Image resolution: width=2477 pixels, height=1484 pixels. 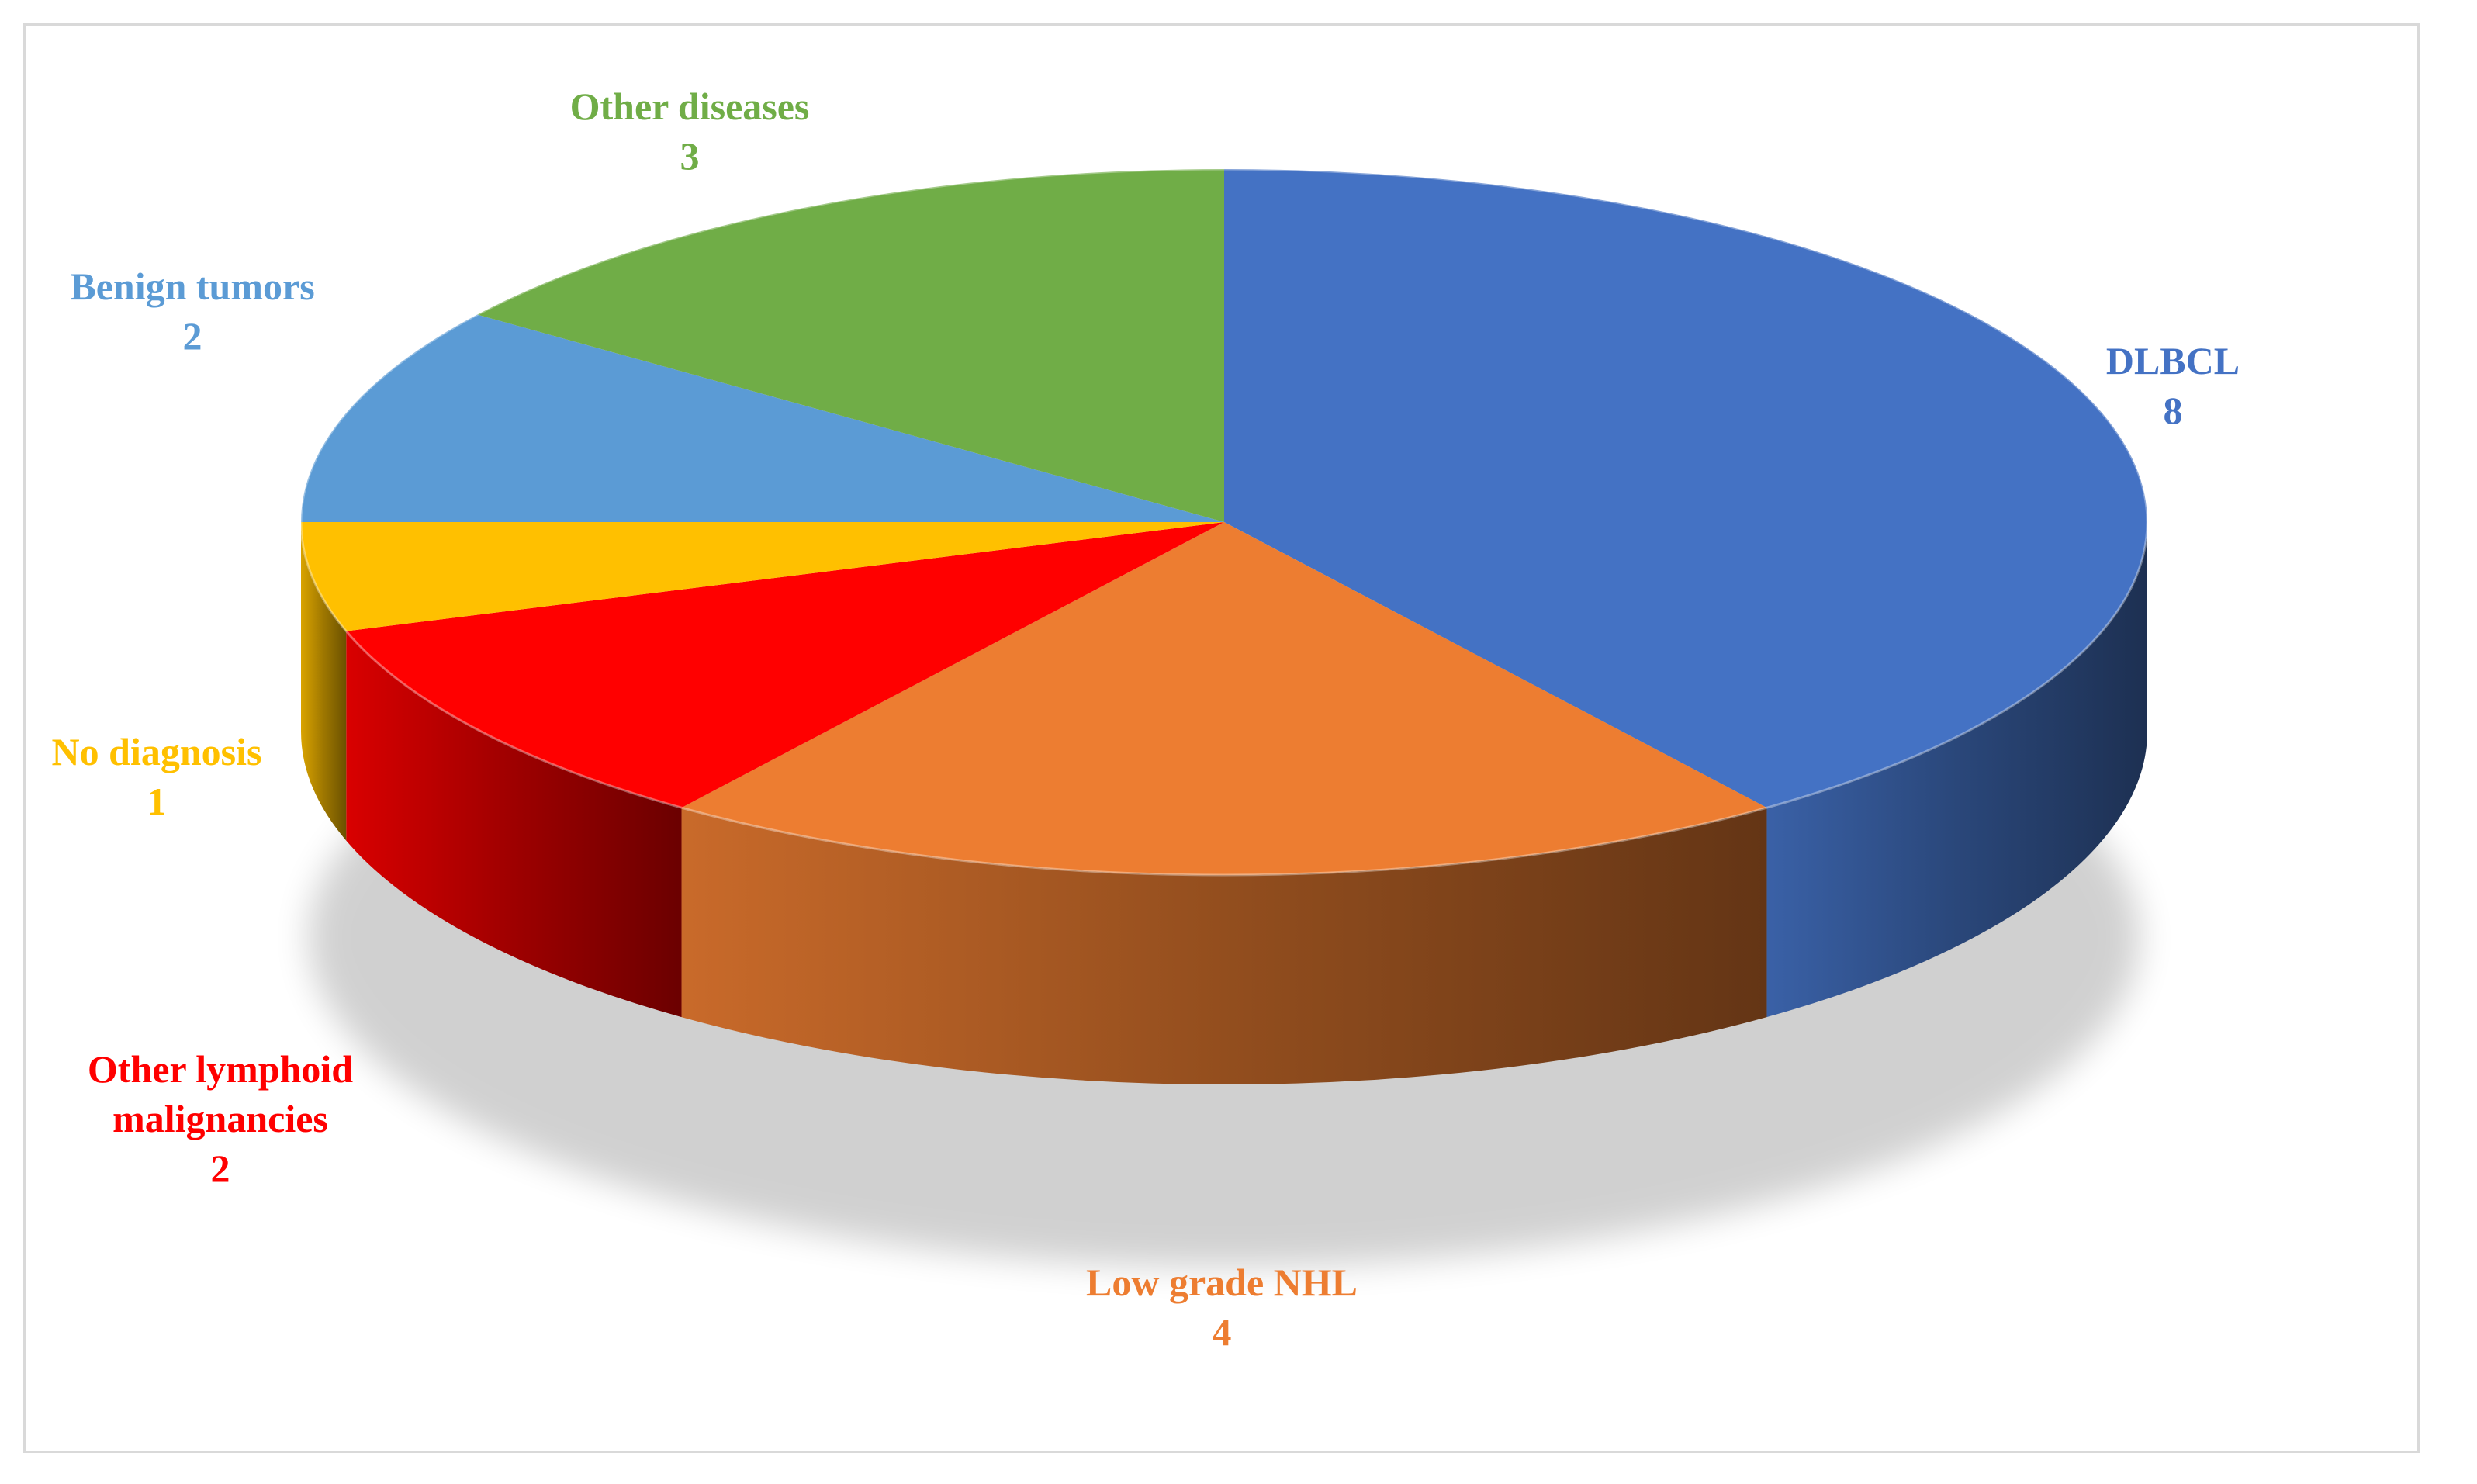 What do you see at coordinates (762, 418) in the screenshot?
I see `pie-slice-benign-tumors` at bounding box center [762, 418].